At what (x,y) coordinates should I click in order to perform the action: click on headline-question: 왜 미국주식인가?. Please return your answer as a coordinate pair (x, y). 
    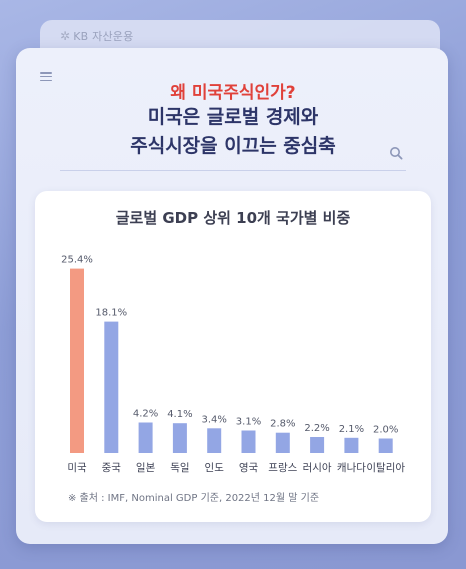
    Looking at the image, I should click on (233, 93).